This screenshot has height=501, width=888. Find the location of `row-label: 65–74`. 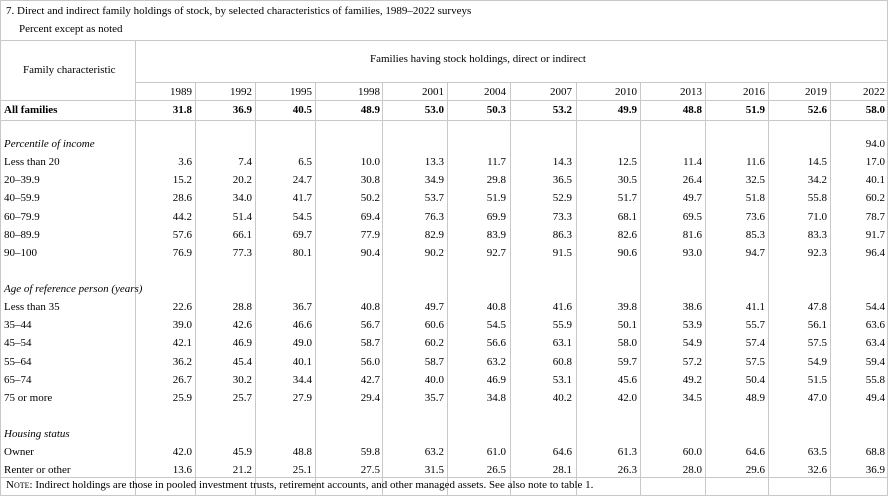

row-label: 65–74 is located at coordinates (18, 380).